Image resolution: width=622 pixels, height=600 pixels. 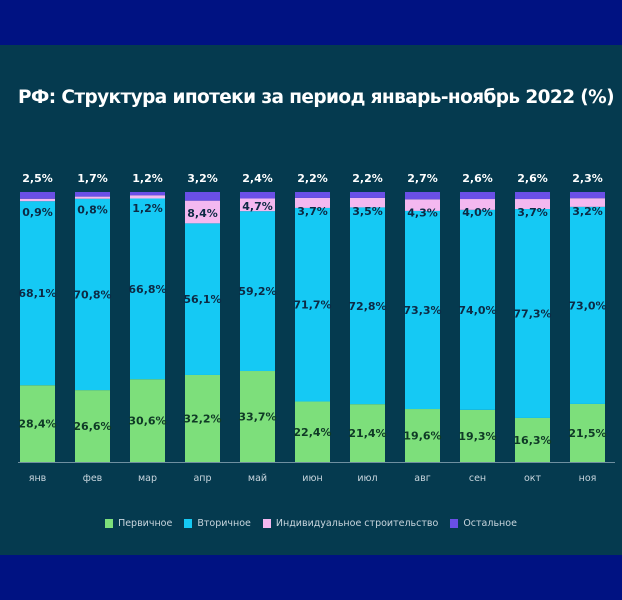 I want to click on data-label: 4,0%, so click(x=477, y=212).